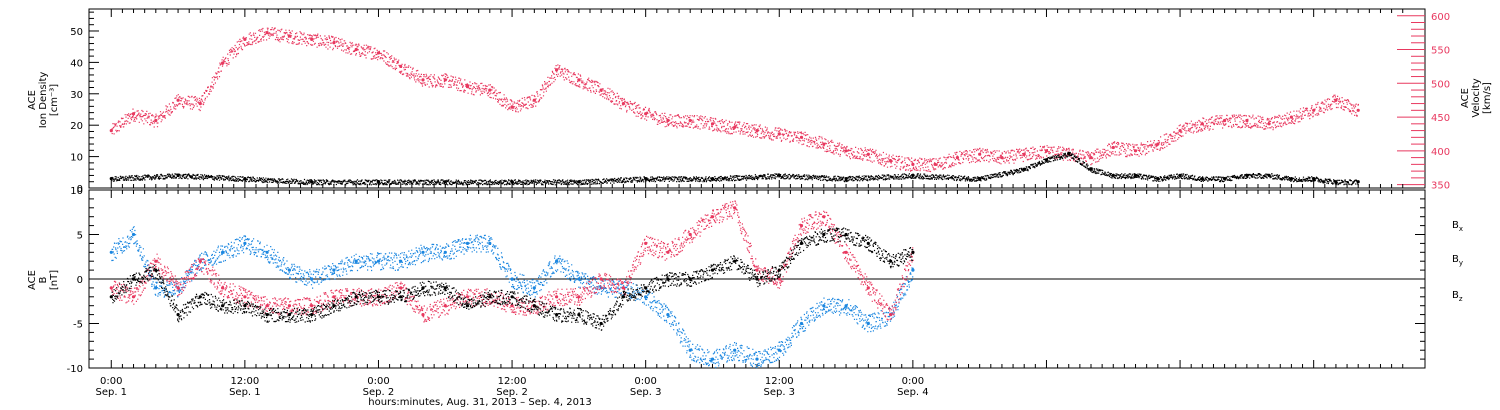 Image resolution: width=1500 pixels, height=410 pixels. Describe the element at coordinates (43, 280) in the screenshot. I see `left-axis-label-field: ACEB[nT]` at that location.